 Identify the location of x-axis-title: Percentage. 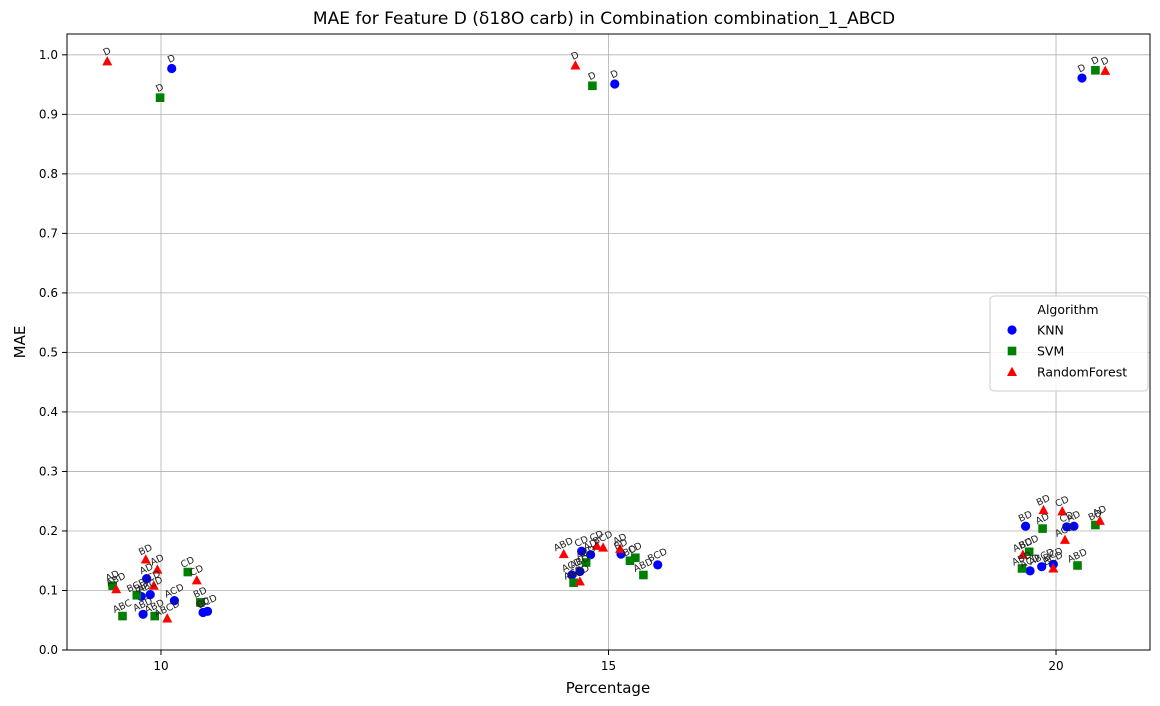
(608, 688).